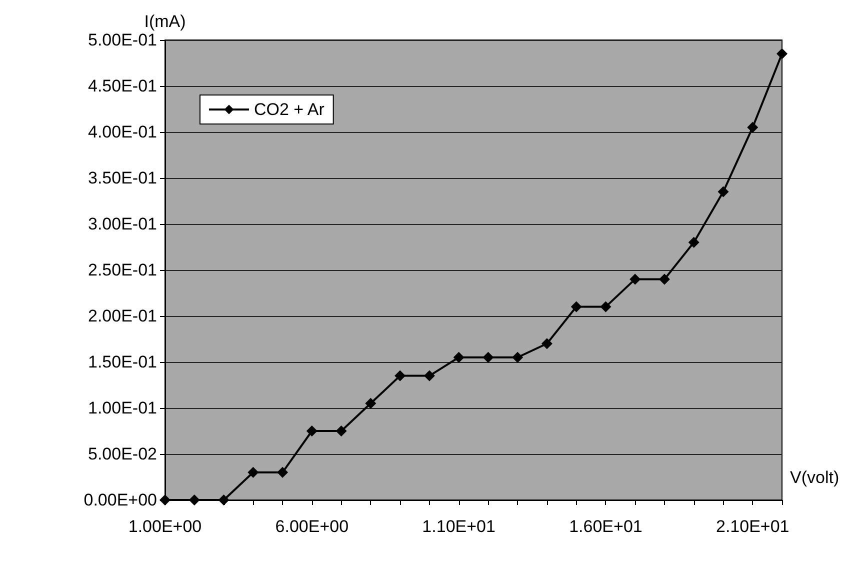 This screenshot has height=582, width=867. I want to click on x-axis-title: V(volt), so click(815, 477).